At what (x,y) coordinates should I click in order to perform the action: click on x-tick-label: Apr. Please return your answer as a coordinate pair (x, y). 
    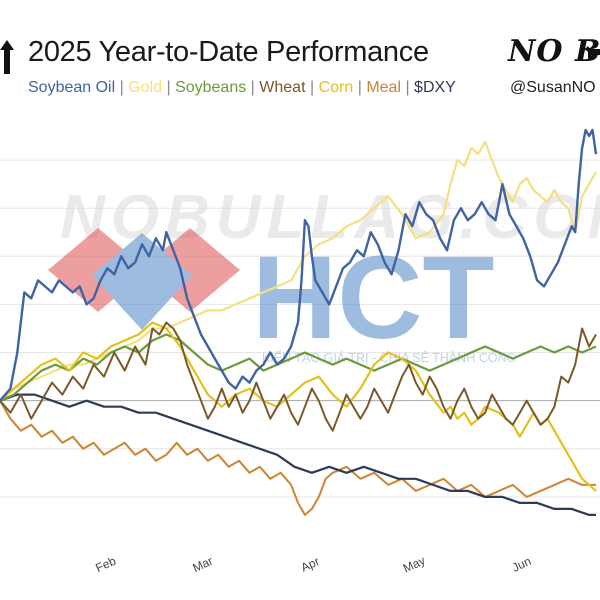
    Looking at the image, I should click on (310, 564).